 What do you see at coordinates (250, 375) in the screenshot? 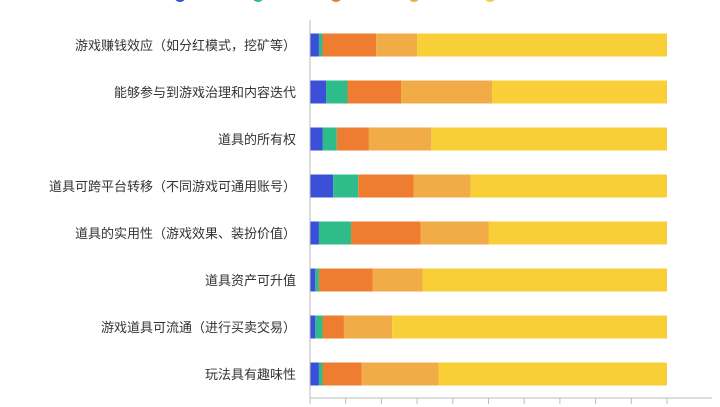
I see `category-label: 玩法具有趣味性` at bounding box center [250, 375].